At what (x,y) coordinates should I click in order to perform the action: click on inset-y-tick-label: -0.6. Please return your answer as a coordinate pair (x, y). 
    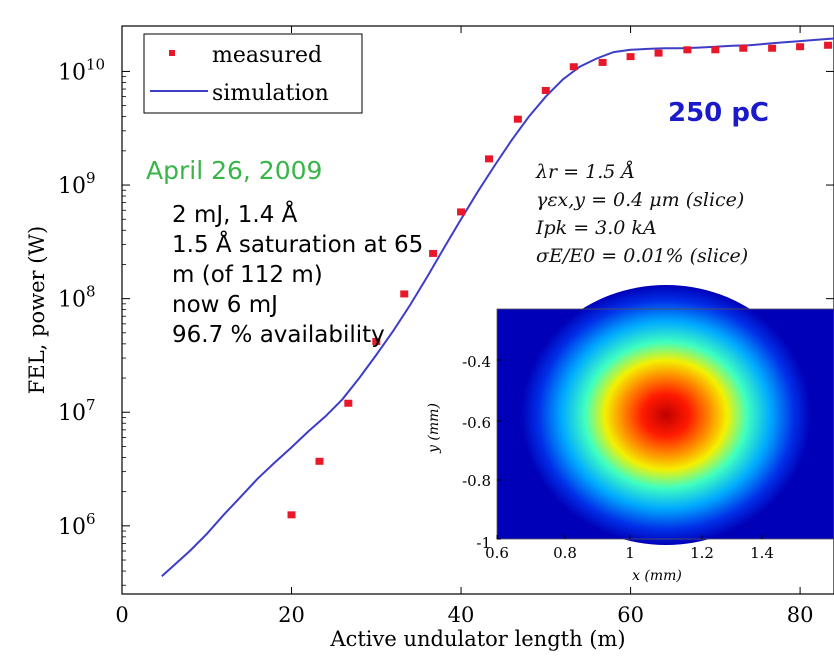
    Looking at the image, I should click on (476, 423).